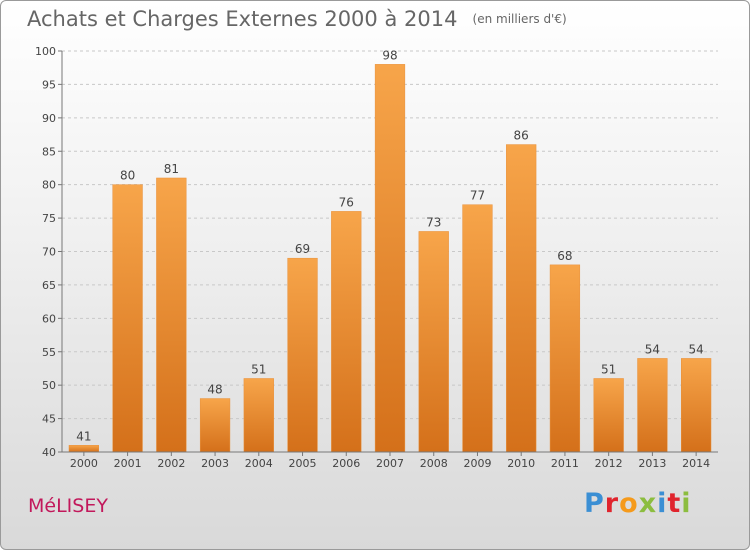 This screenshot has width=750, height=550. What do you see at coordinates (652, 405) in the screenshot?
I see `bar-2013` at bounding box center [652, 405].